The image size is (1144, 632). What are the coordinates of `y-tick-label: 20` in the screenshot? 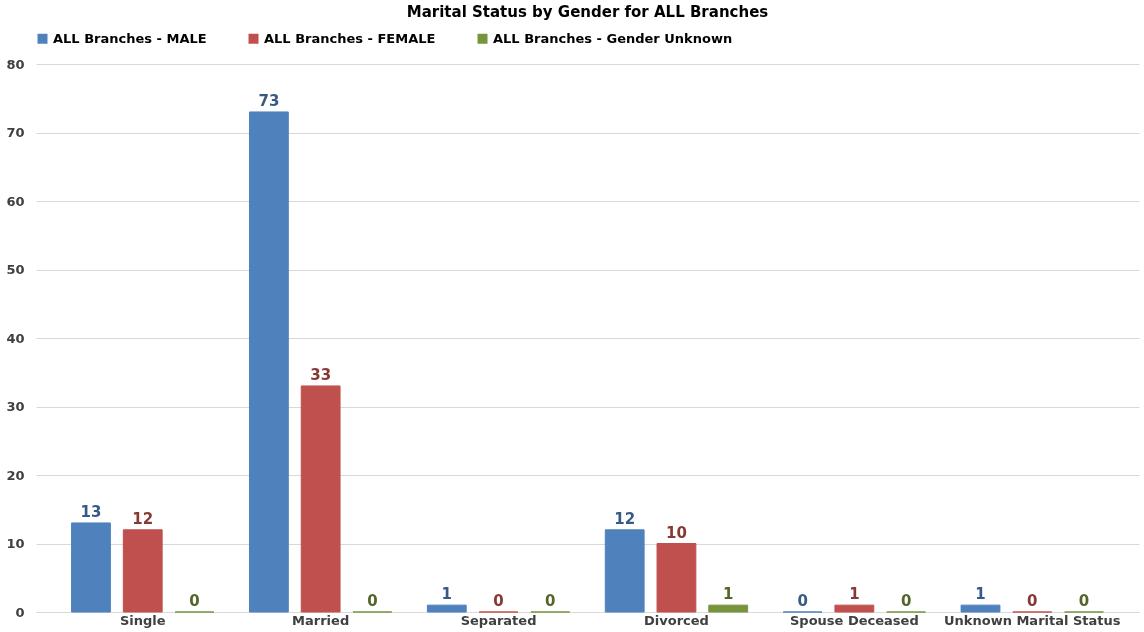 It's located at (15, 475).